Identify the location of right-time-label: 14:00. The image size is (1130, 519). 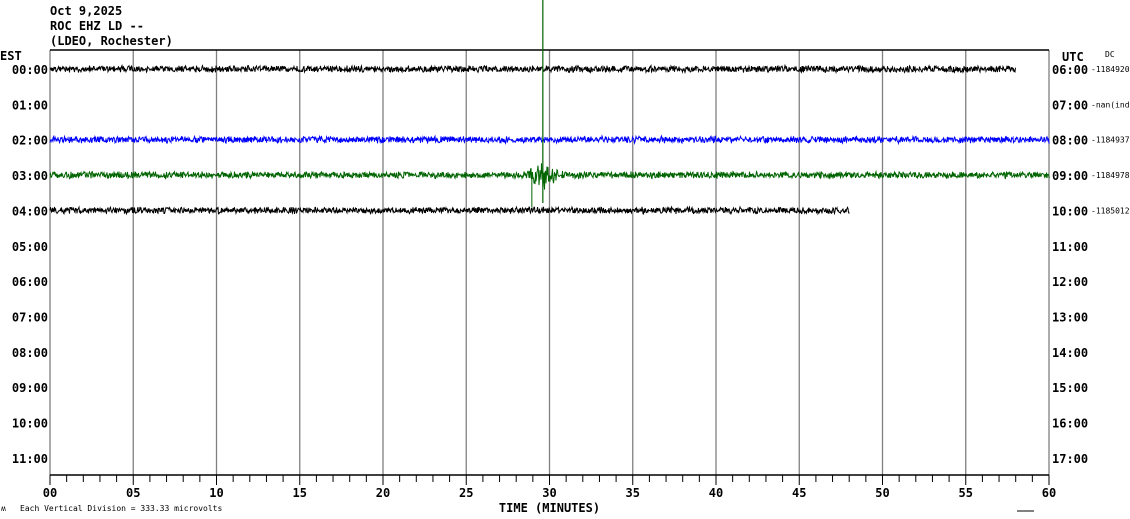
(1070, 353).